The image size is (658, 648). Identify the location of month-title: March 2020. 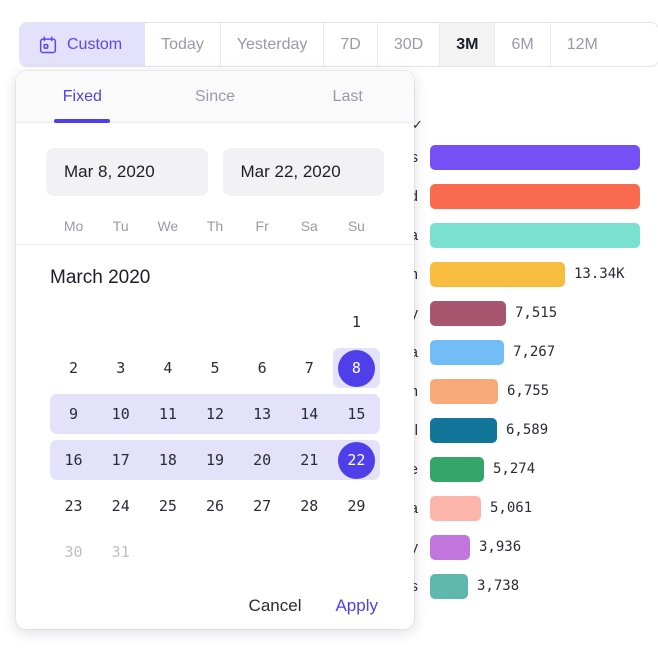
(100, 277).